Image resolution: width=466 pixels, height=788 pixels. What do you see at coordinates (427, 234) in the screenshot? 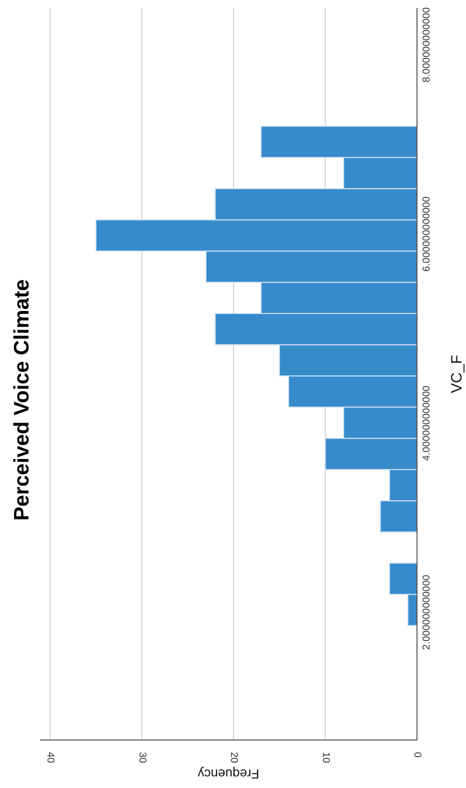
I see `y-tick-label: 6.000000000000` at bounding box center [427, 234].